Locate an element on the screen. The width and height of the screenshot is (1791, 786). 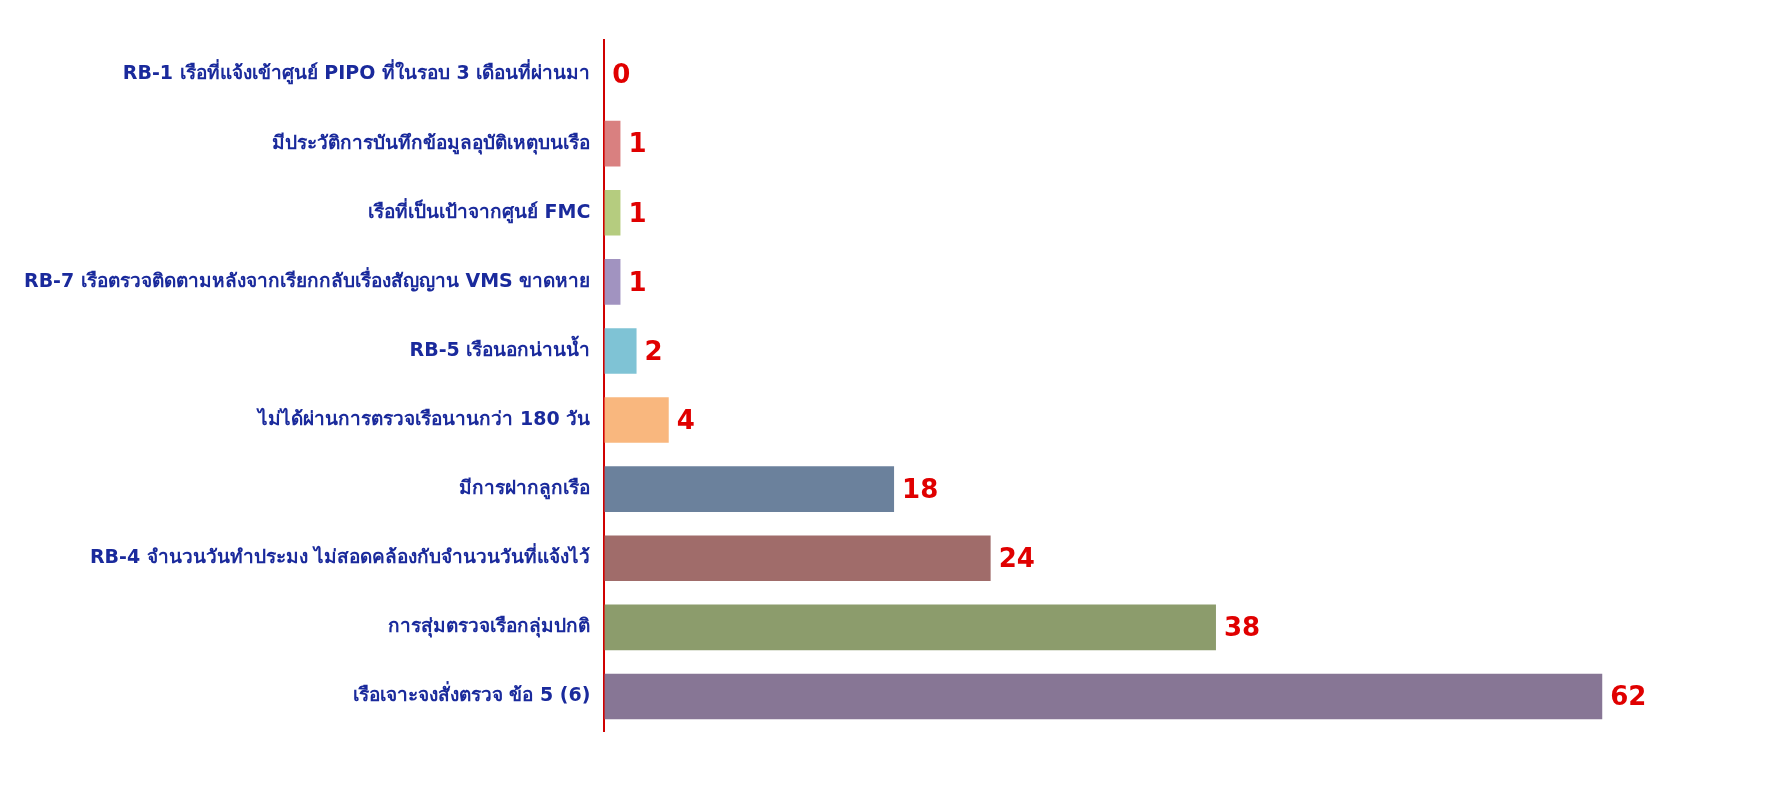
data-label: 0 is located at coordinates (621, 74).